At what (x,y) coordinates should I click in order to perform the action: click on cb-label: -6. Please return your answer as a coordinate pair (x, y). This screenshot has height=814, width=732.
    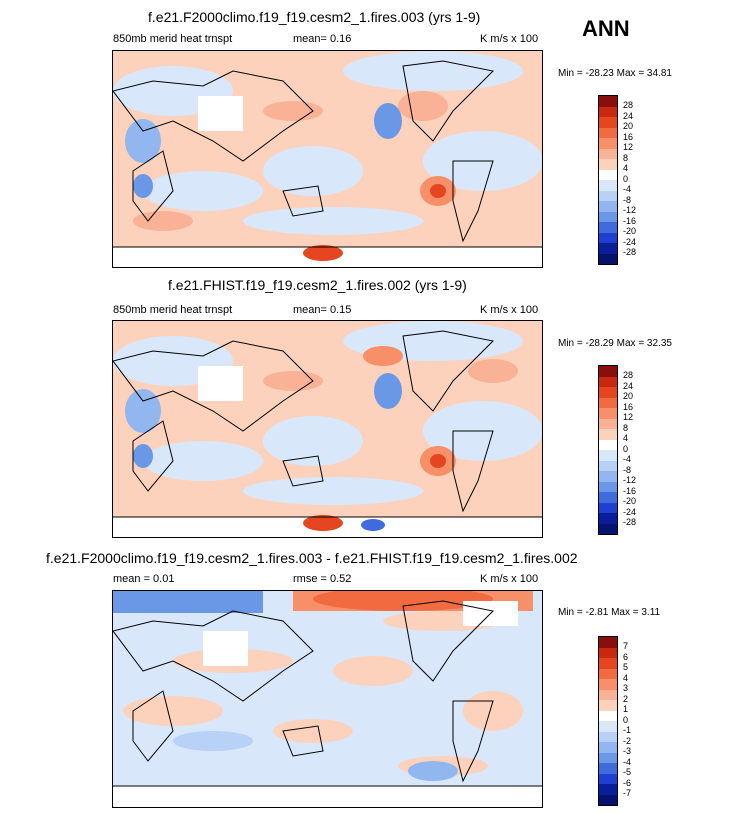
    Looking at the image, I should click on (627, 782).